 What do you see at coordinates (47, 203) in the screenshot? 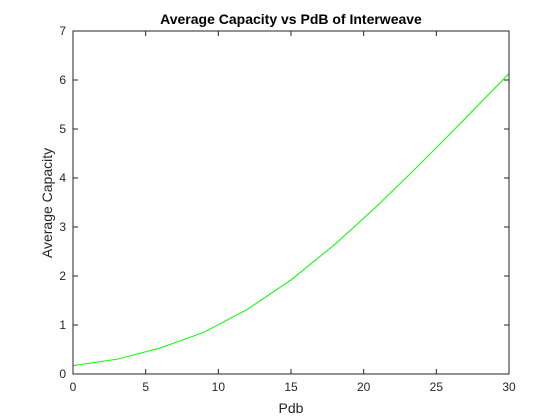
I see `y-axis-label: Average Capacity` at bounding box center [47, 203].